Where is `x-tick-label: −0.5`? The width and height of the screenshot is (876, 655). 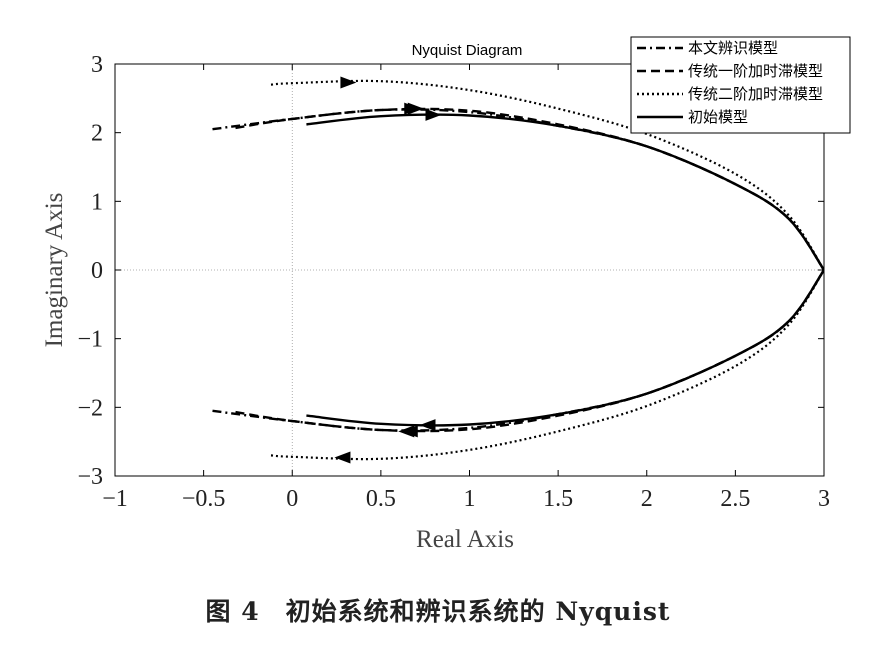 x-tick-label: −0.5 is located at coordinates (204, 499).